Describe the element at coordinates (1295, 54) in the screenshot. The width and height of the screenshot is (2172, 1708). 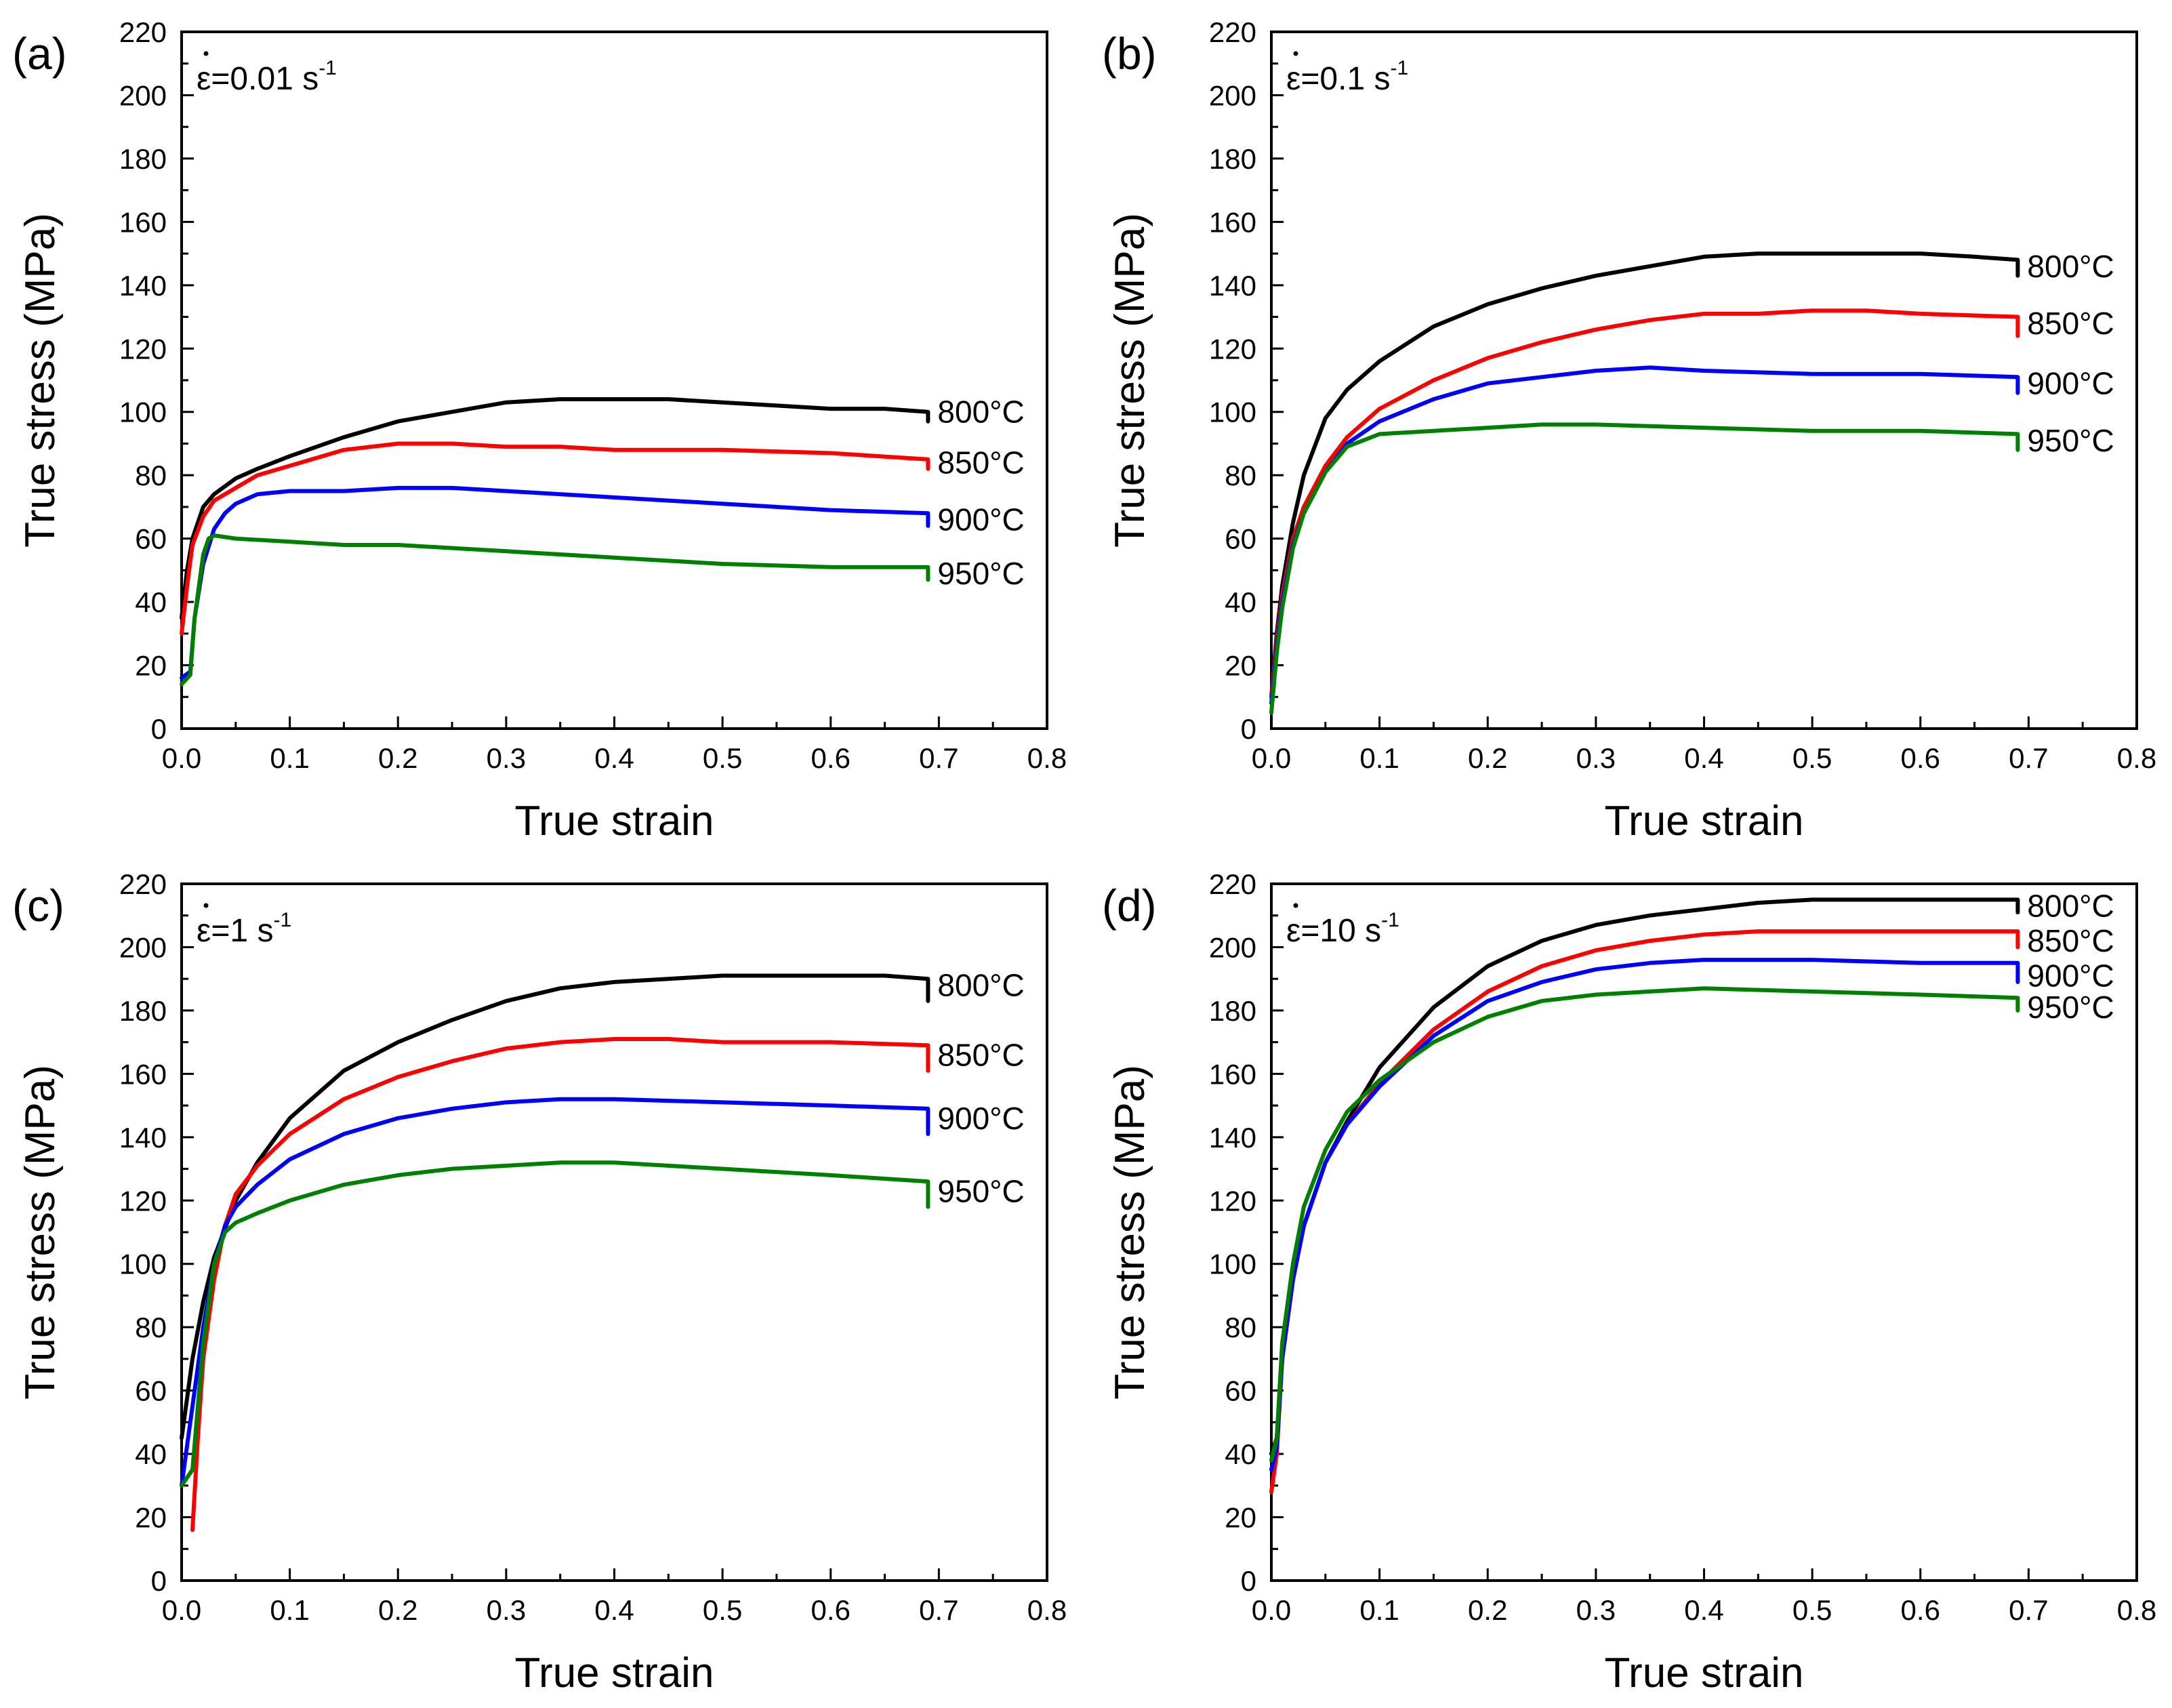
I see `strain-rate-dot` at that location.